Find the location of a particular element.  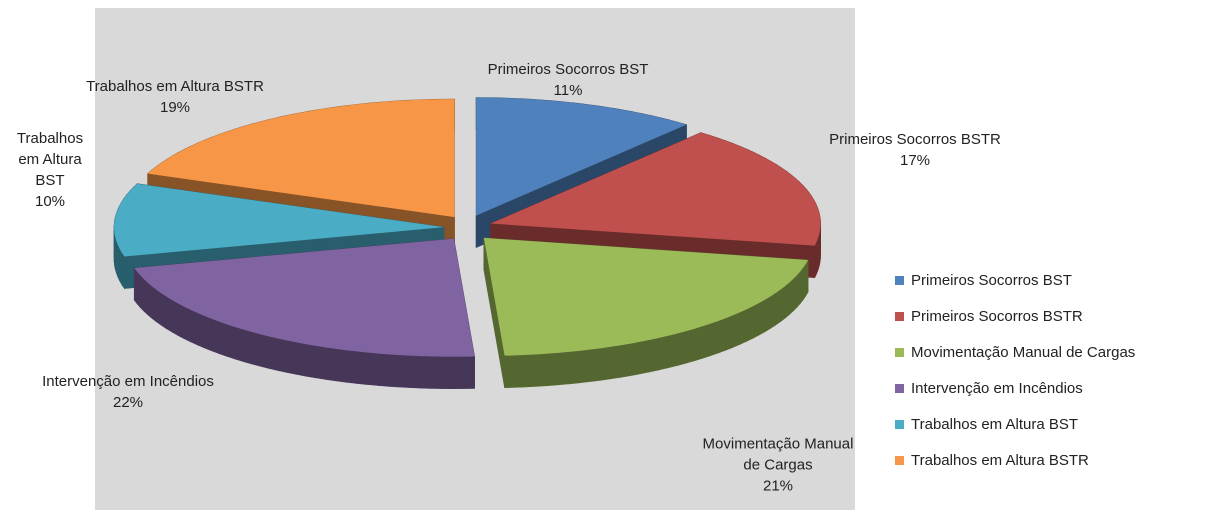

label-percent: 10% is located at coordinates (50, 201).